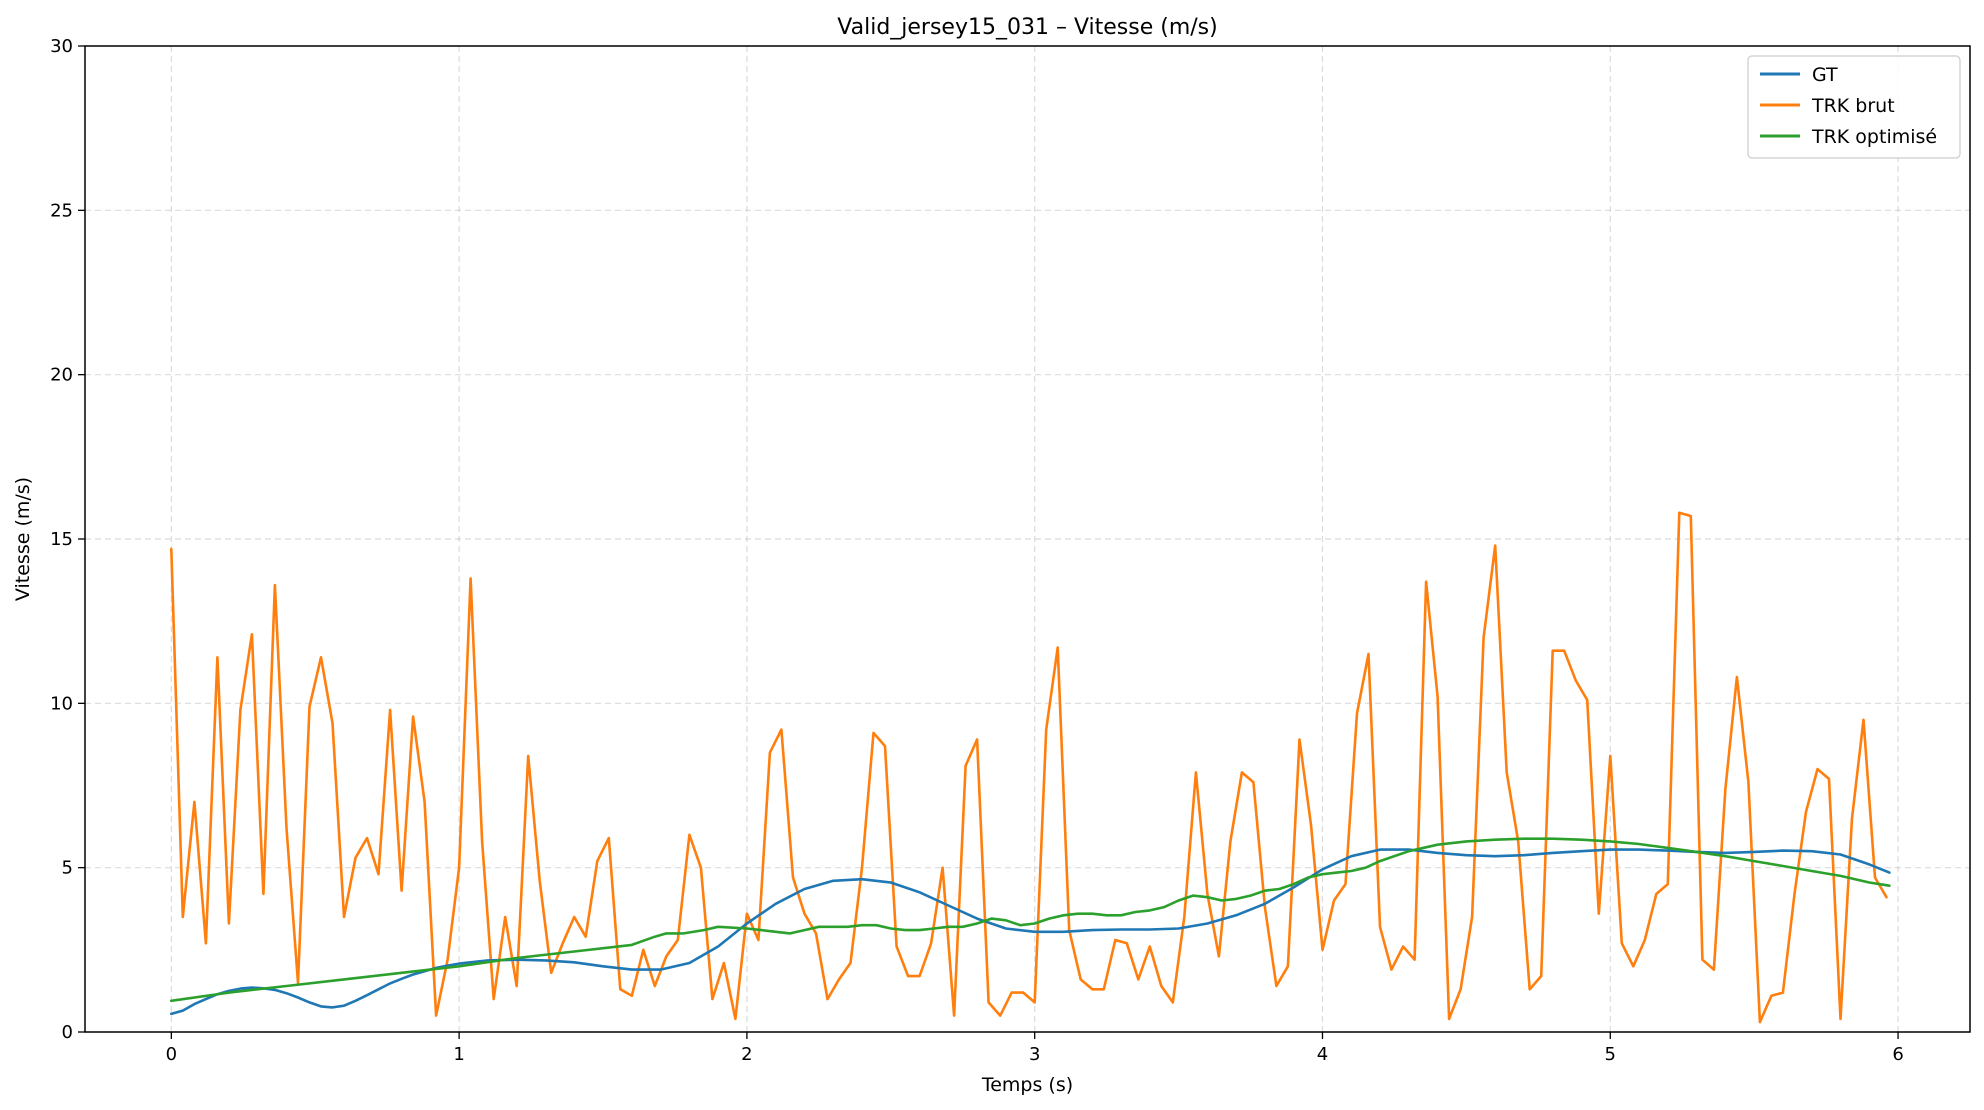 The image size is (1984, 1110). What do you see at coordinates (61, 210) in the screenshot?
I see `y-tick-label: 25` at bounding box center [61, 210].